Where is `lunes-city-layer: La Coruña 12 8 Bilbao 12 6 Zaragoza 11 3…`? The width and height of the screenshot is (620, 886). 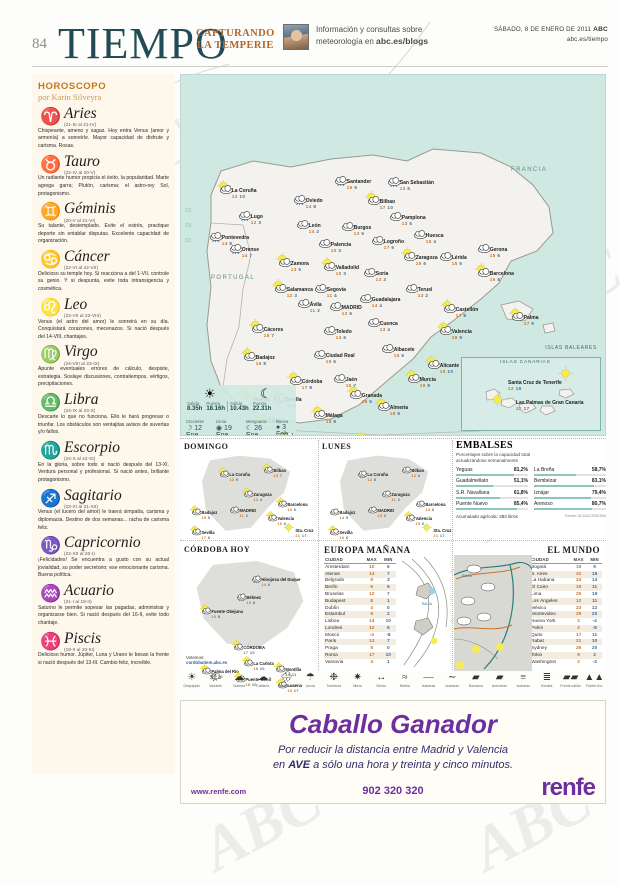 lunes-city-layer: La Coruña 12 8 Bilbao 12 6 Zaragoza 11 3… is located at coordinates (385, 494).